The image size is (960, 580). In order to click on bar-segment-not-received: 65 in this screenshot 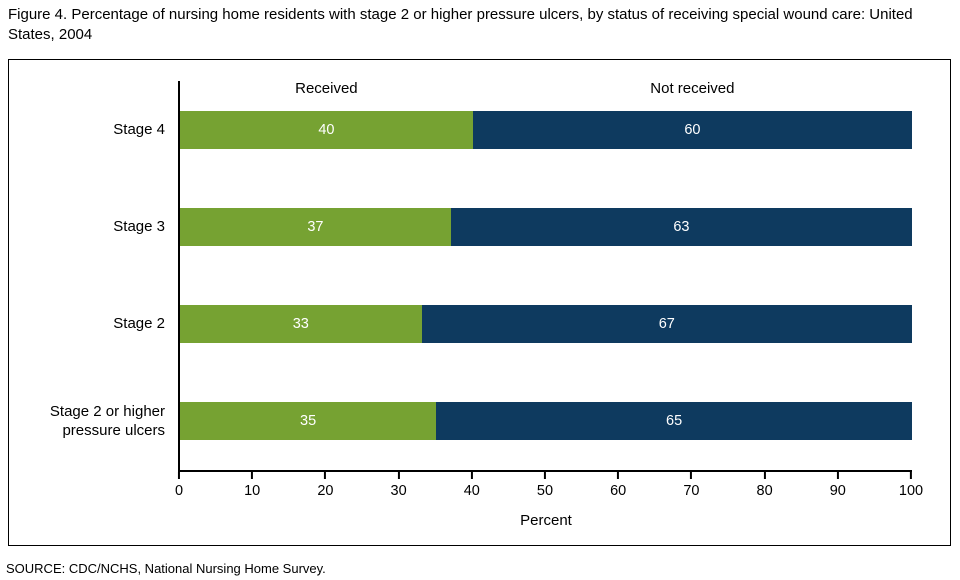, I will do `click(674, 421)`.